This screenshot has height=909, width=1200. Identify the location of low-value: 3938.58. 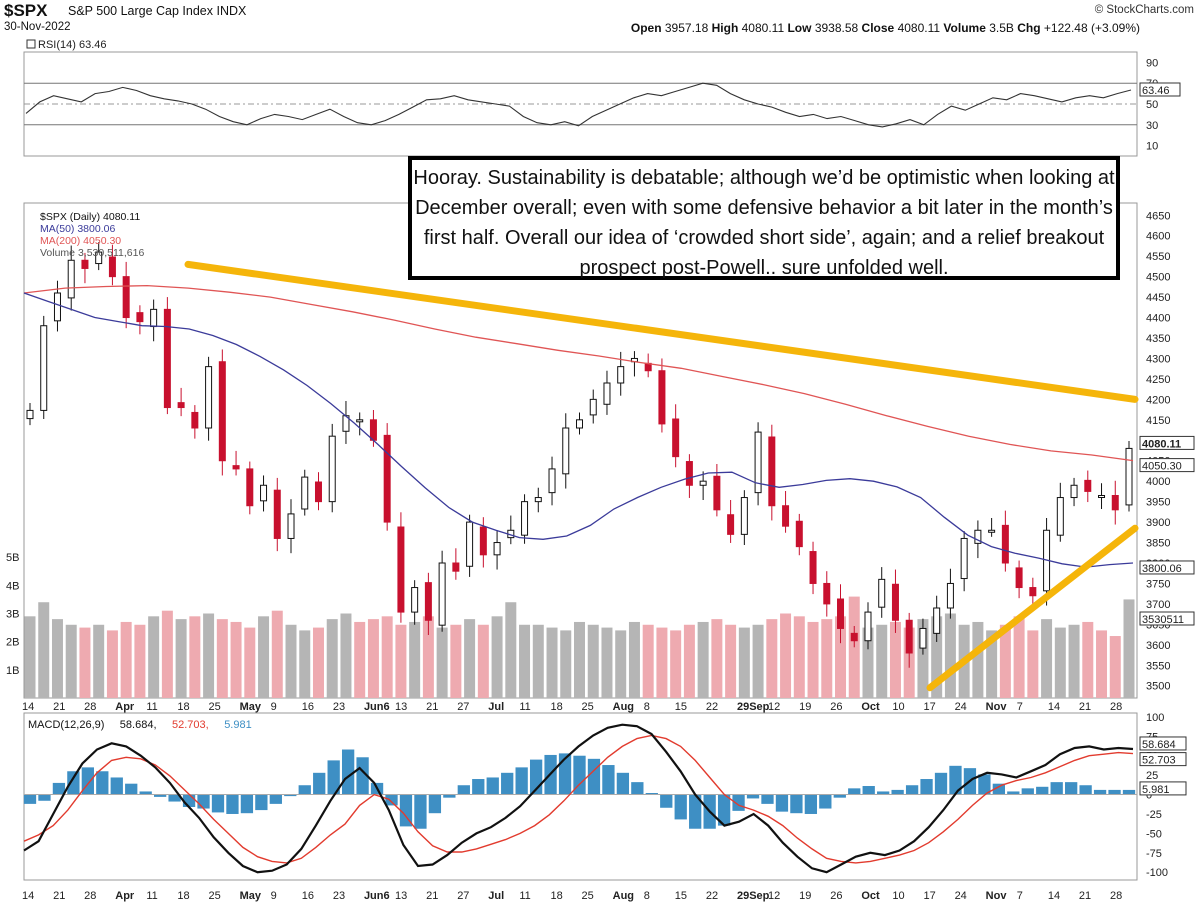
(836, 28).